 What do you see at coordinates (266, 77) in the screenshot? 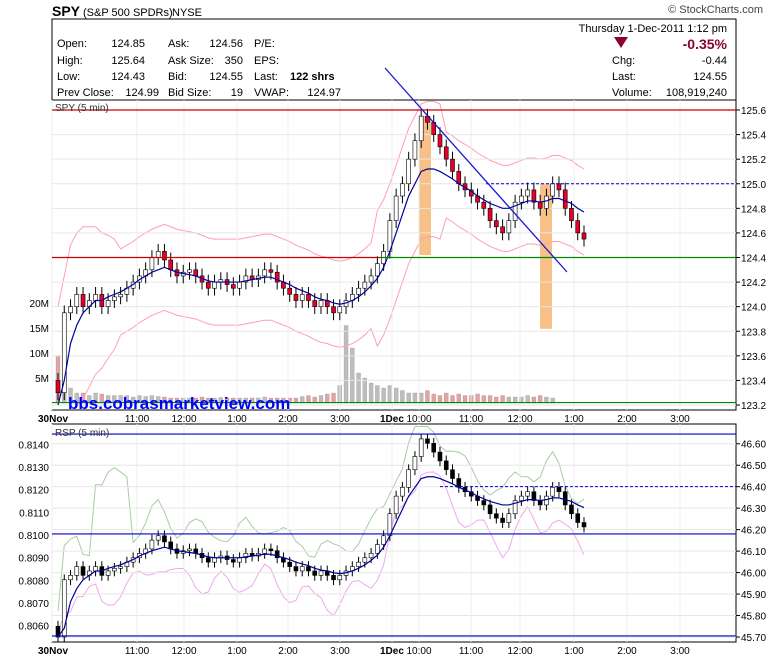
I see `last-trade-label: Last:` at bounding box center [266, 77].